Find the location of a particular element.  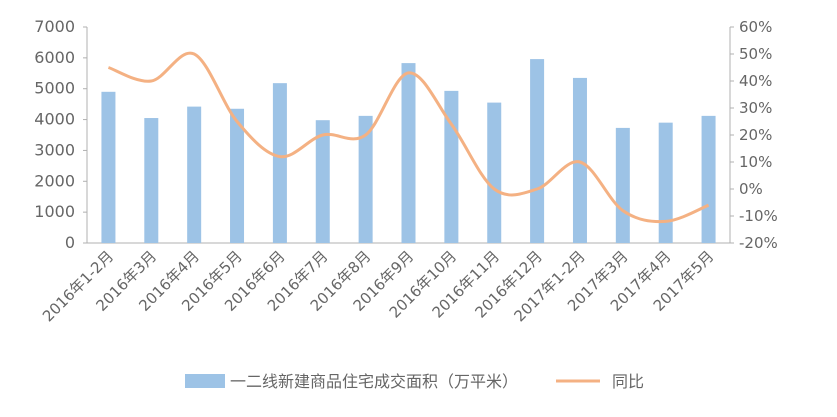

legend-line-label: 同比 is located at coordinates (628, 381).